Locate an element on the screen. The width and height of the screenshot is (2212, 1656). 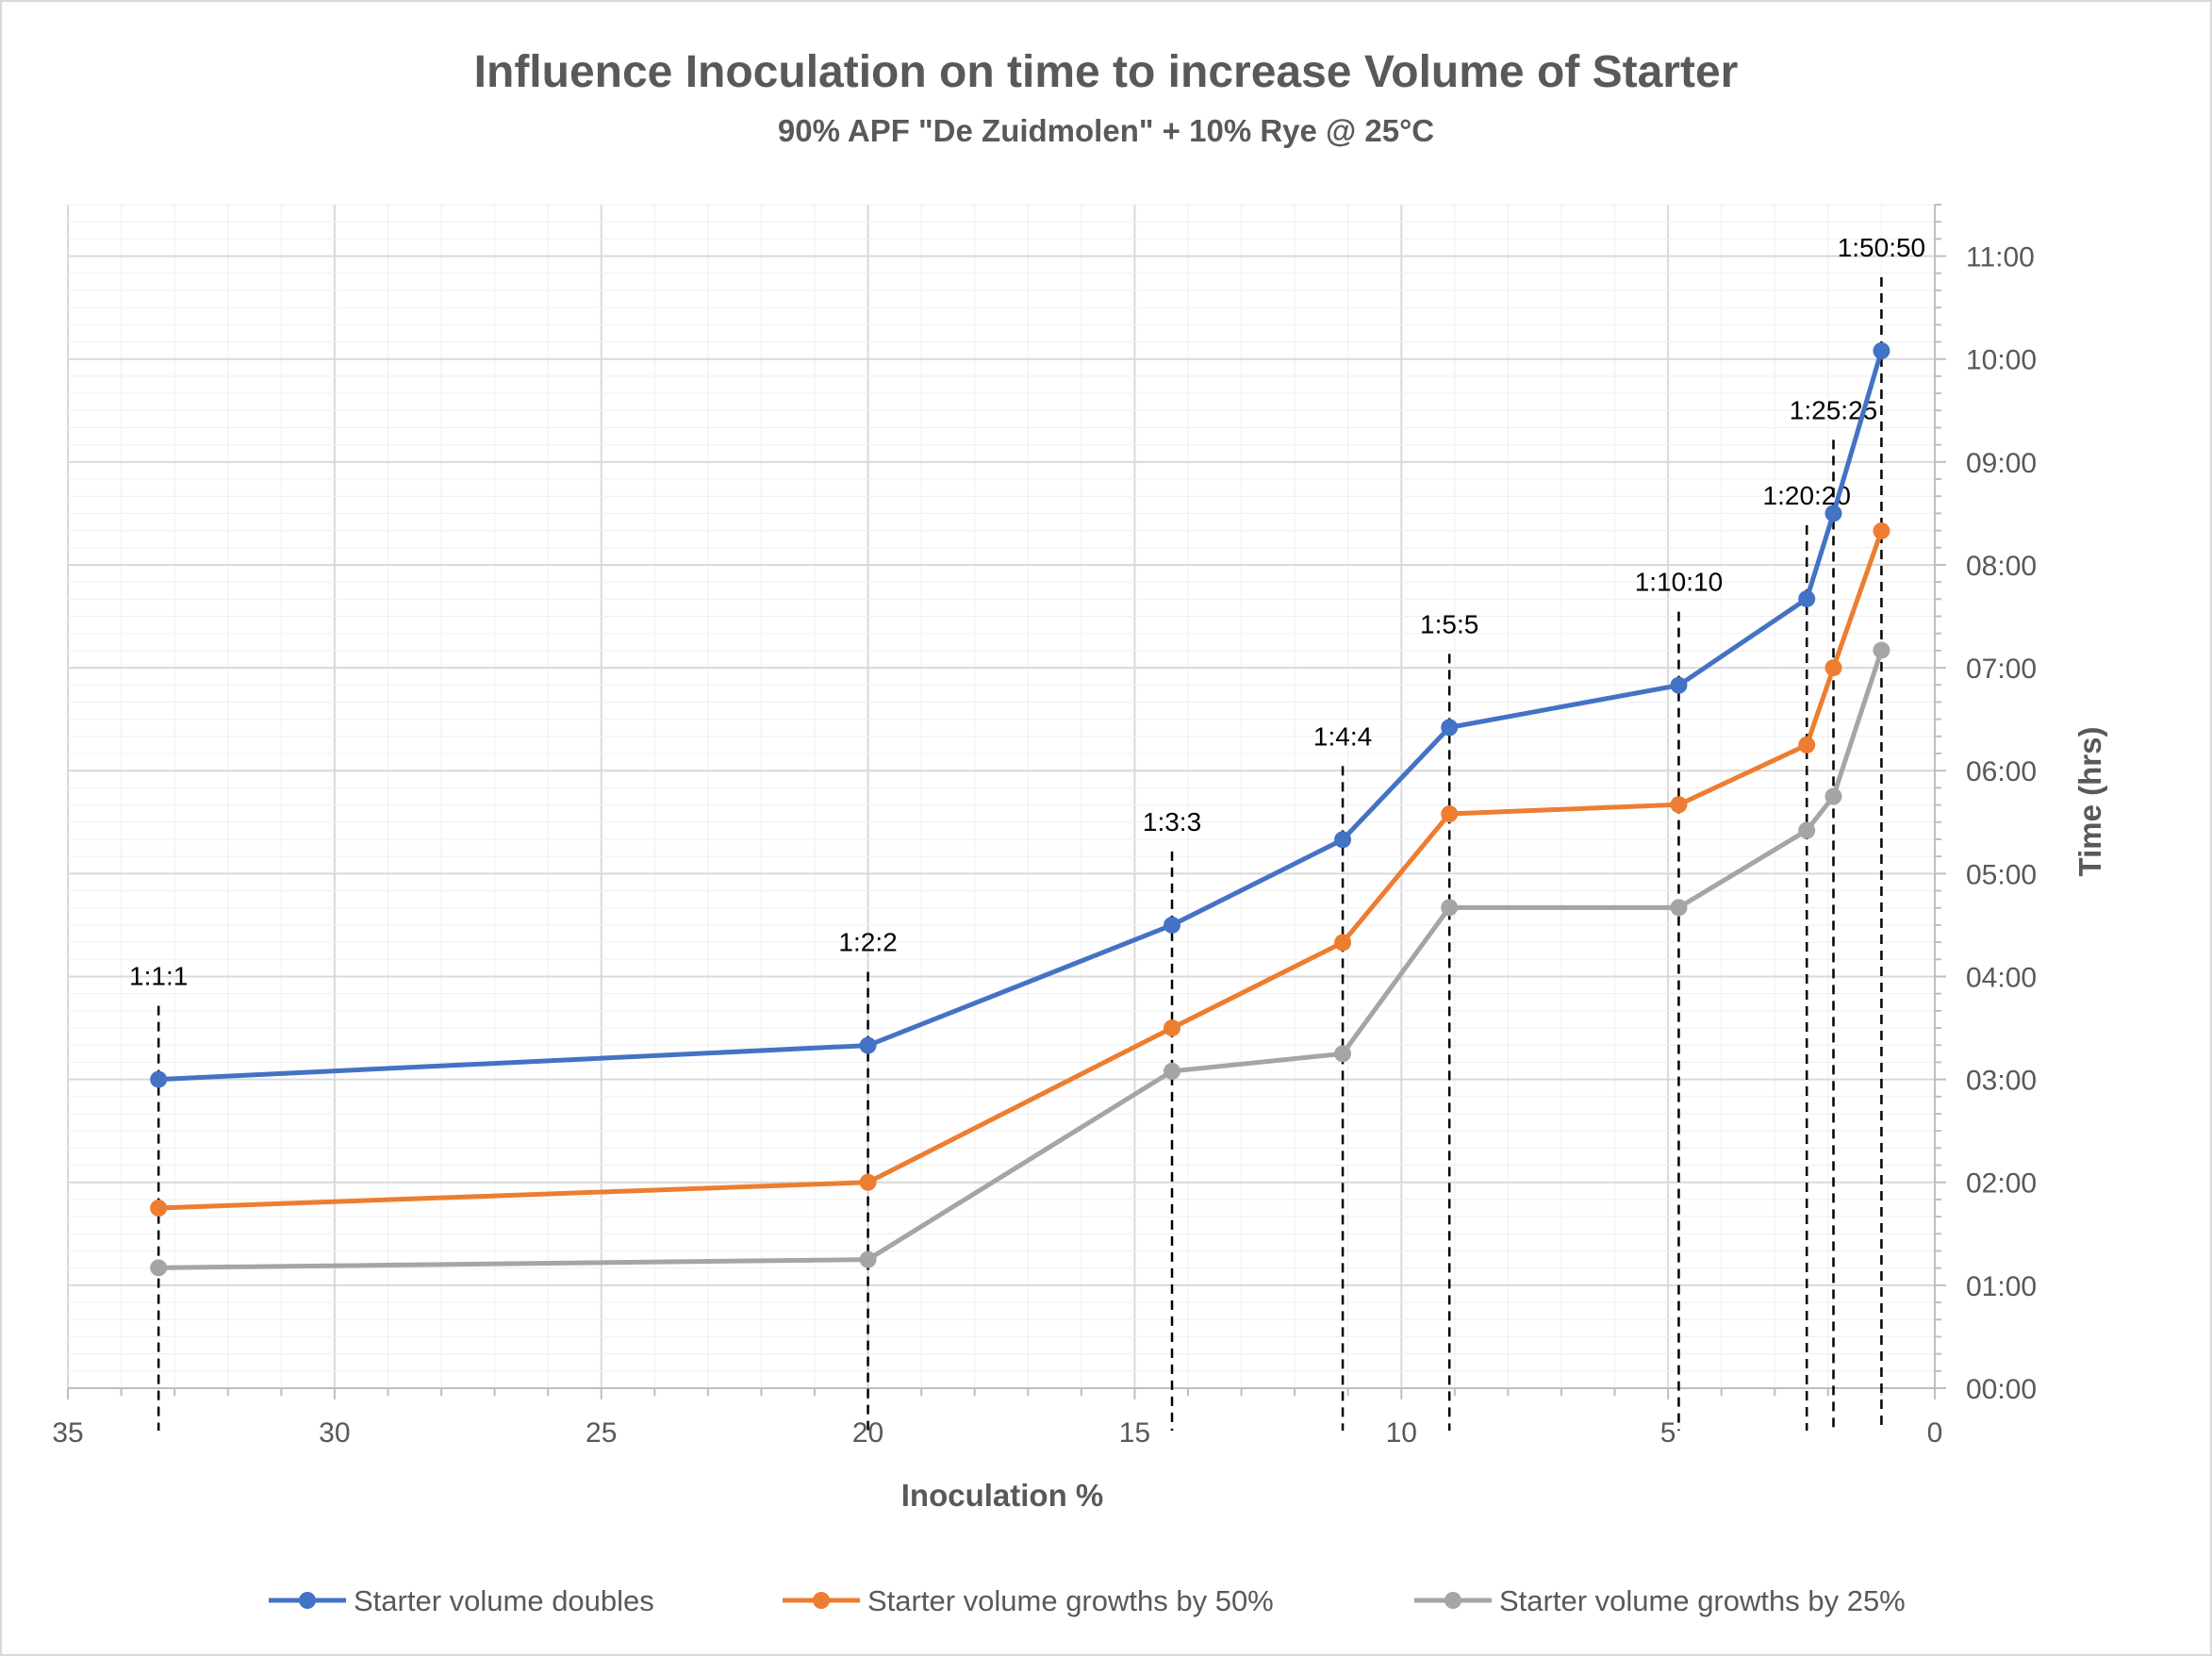
y-tick-label: 03:00 is located at coordinates (2002, 1081).